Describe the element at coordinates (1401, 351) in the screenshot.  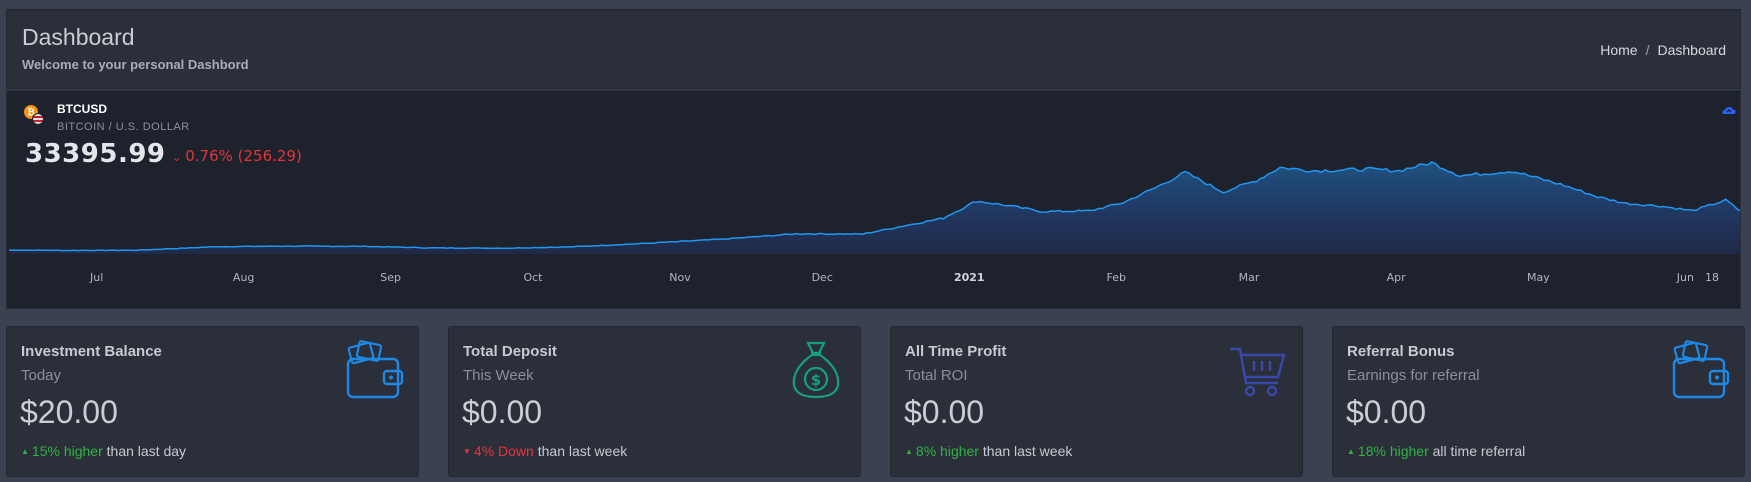
I see `card-title: Referral Bonus` at that location.